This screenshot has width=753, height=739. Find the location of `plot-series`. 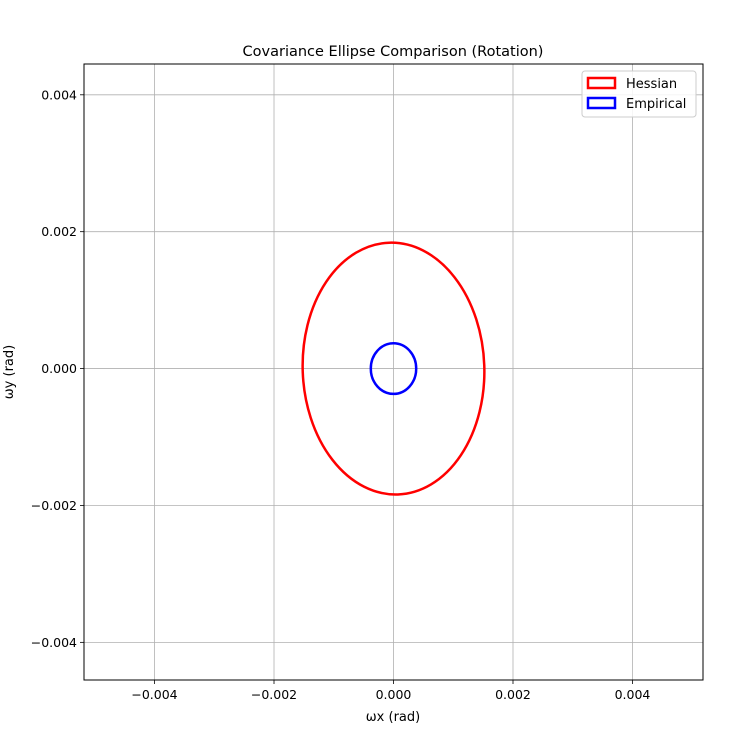

plot-series is located at coordinates (393, 368).